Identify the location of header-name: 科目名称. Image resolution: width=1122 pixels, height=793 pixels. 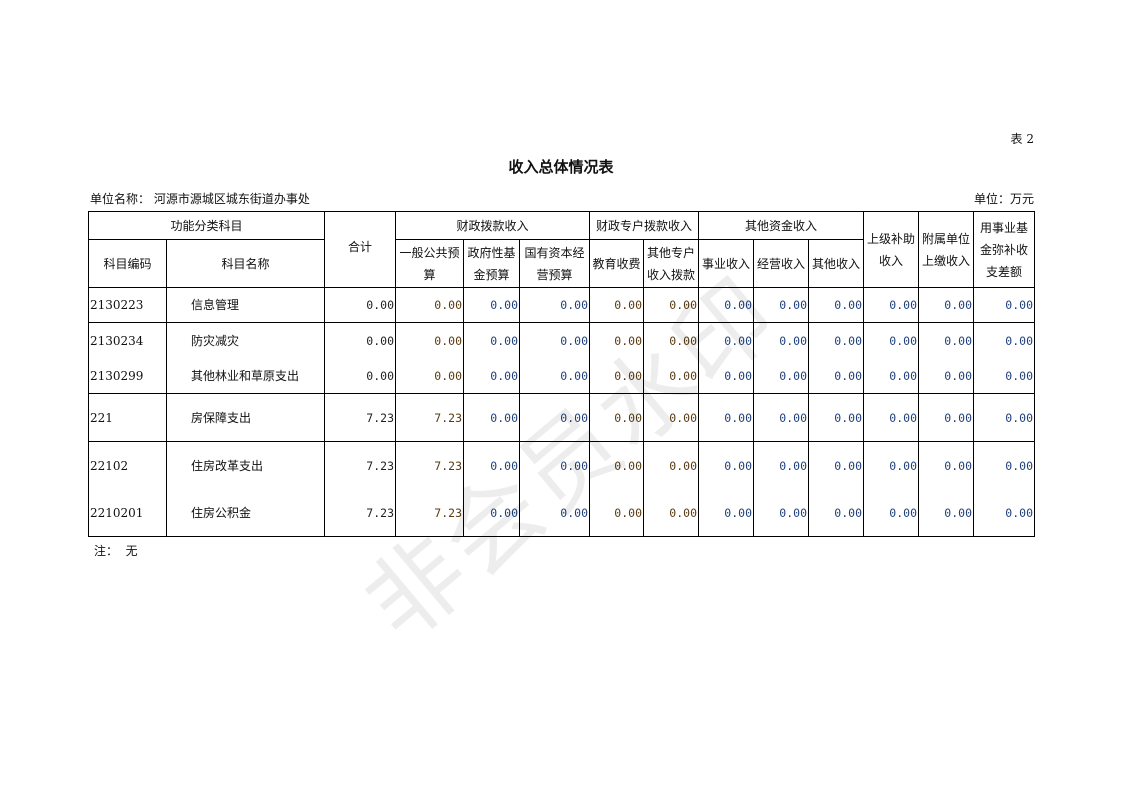
(245, 263).